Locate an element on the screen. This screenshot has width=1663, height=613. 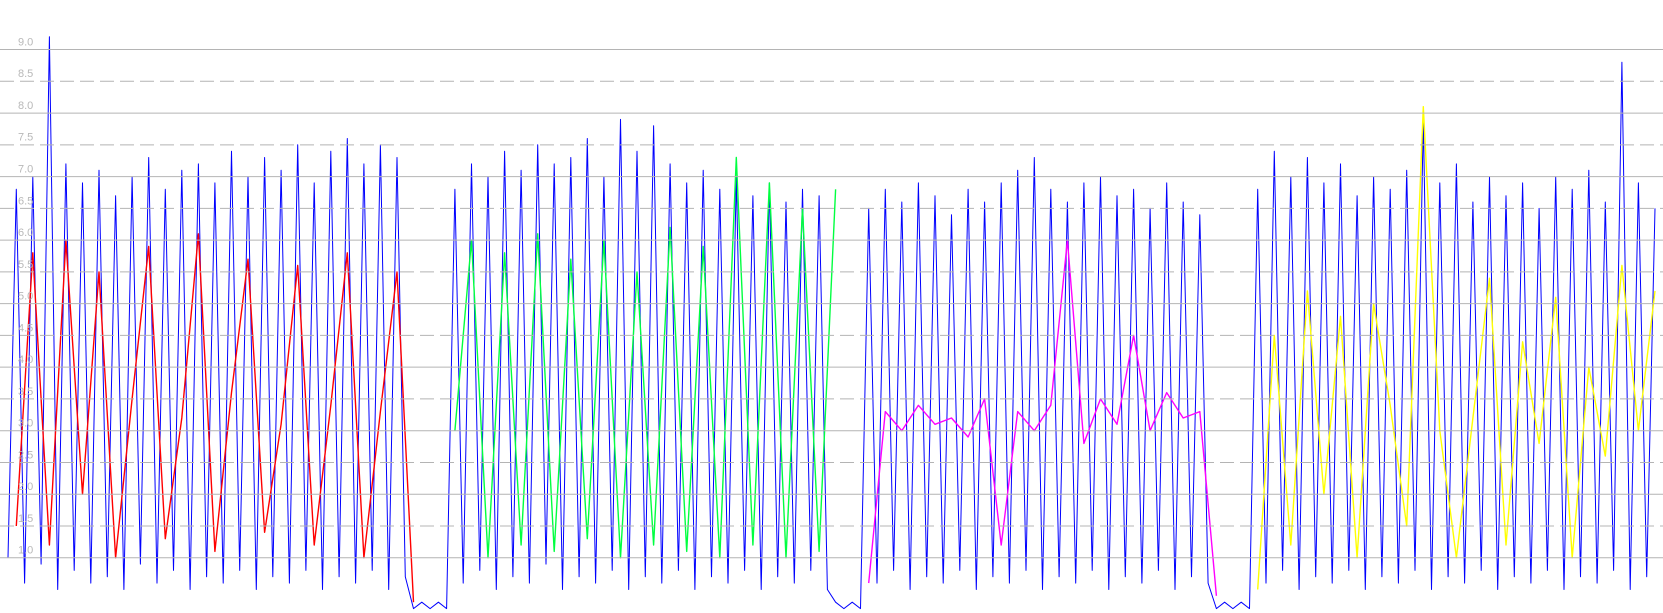
y-tick-label: 7.5 is located at coordinates (25, 138).